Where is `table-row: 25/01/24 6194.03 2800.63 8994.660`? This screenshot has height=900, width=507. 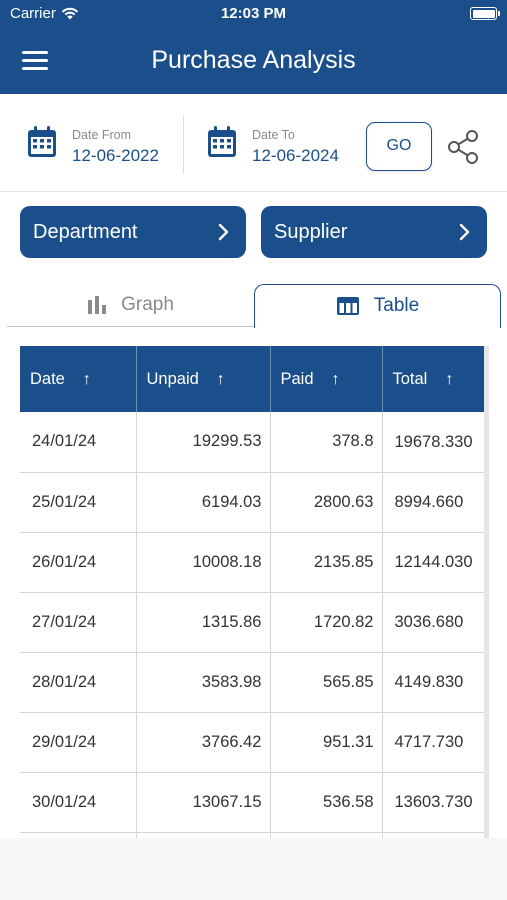
table-row: 25/01/24 6194.03 2800.63 8994.660 is located at coordinates (254, 502).